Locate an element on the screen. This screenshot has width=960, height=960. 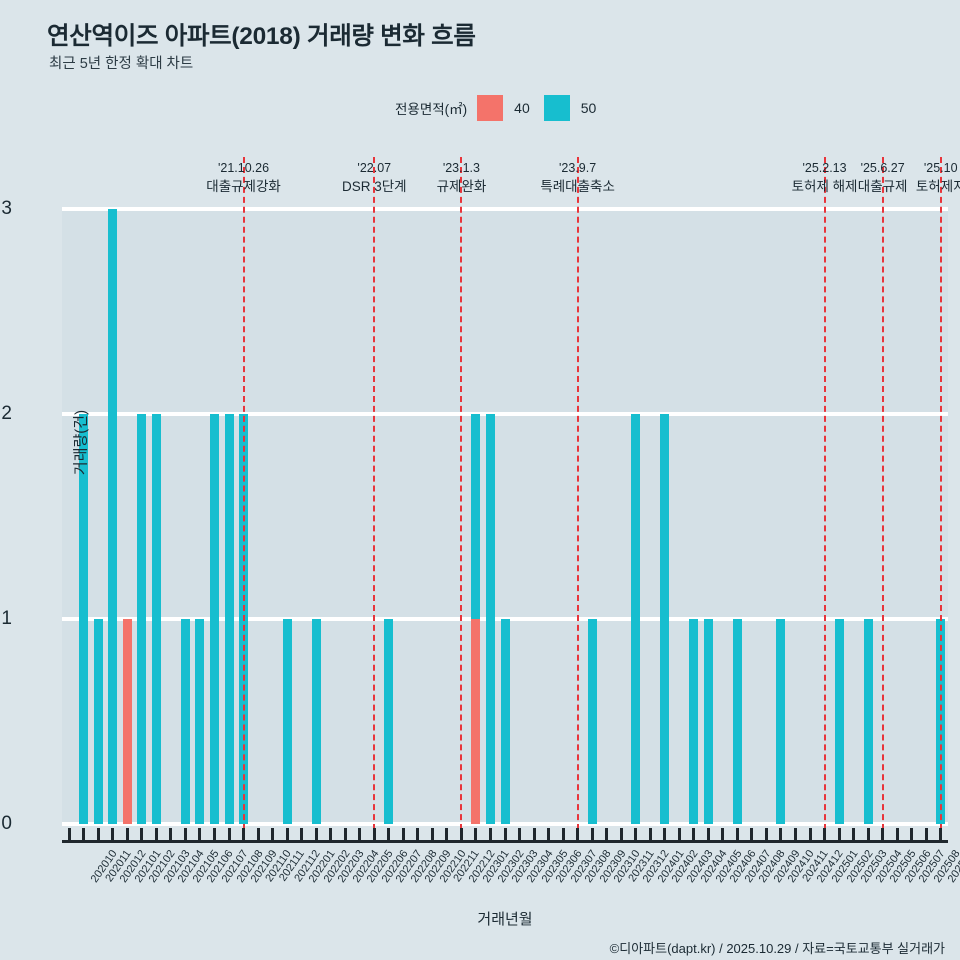
event-annotation-1: '22.07 DSR 3단계 is located at coordinates (374, 178).